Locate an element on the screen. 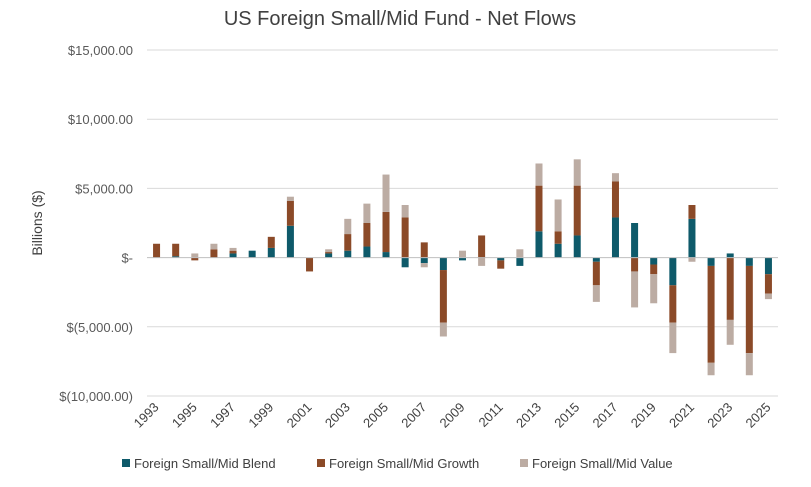  x-tick-label: 2009 is located at coordinates (452, 415).